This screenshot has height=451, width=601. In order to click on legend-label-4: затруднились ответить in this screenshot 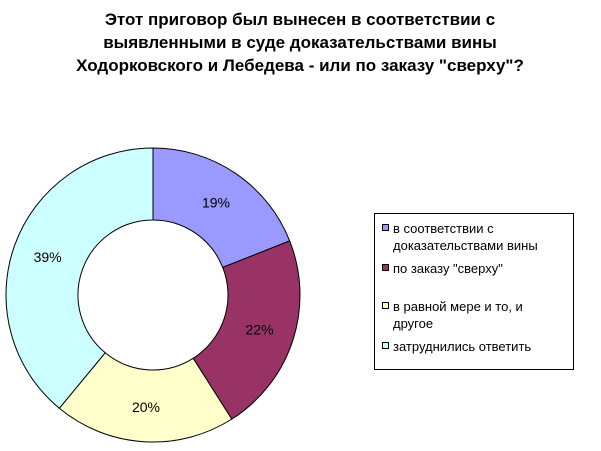, I will do `click(462, 346)`.